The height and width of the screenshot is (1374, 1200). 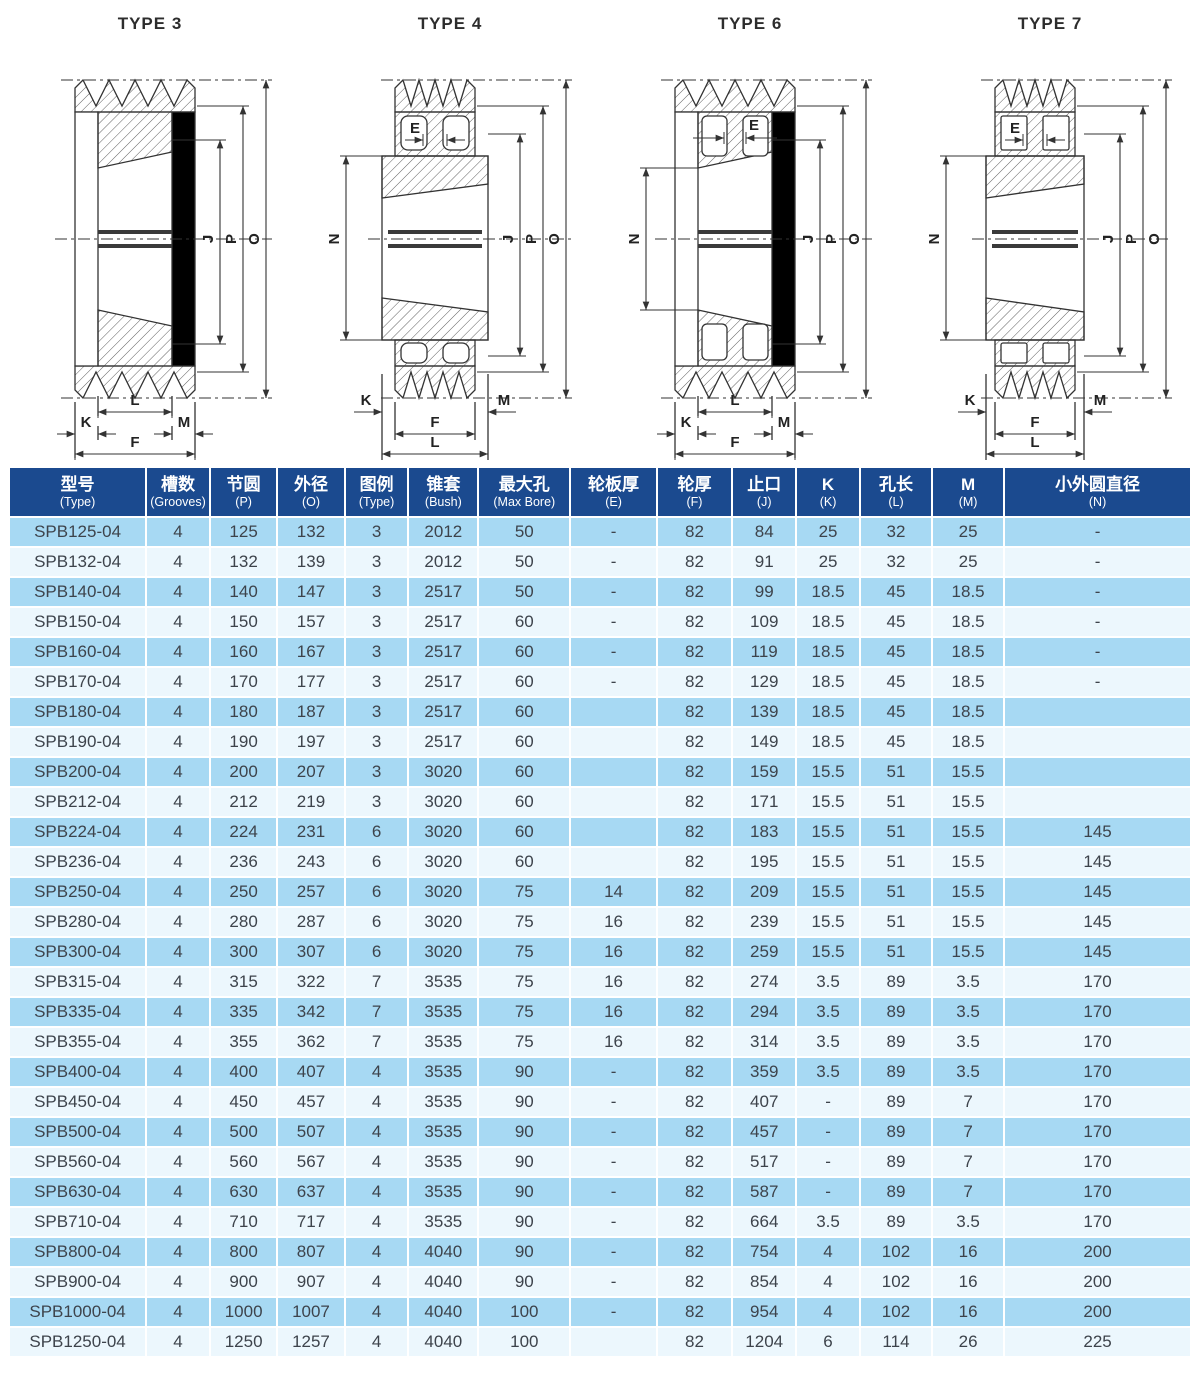 What do you see at coordinates (599, 712) in the screenshot?
I see `table-row: SPB180-04 4 180 187 3 2517 60 82 139 18.5 45 18.5` at bounding box center [599, 712].